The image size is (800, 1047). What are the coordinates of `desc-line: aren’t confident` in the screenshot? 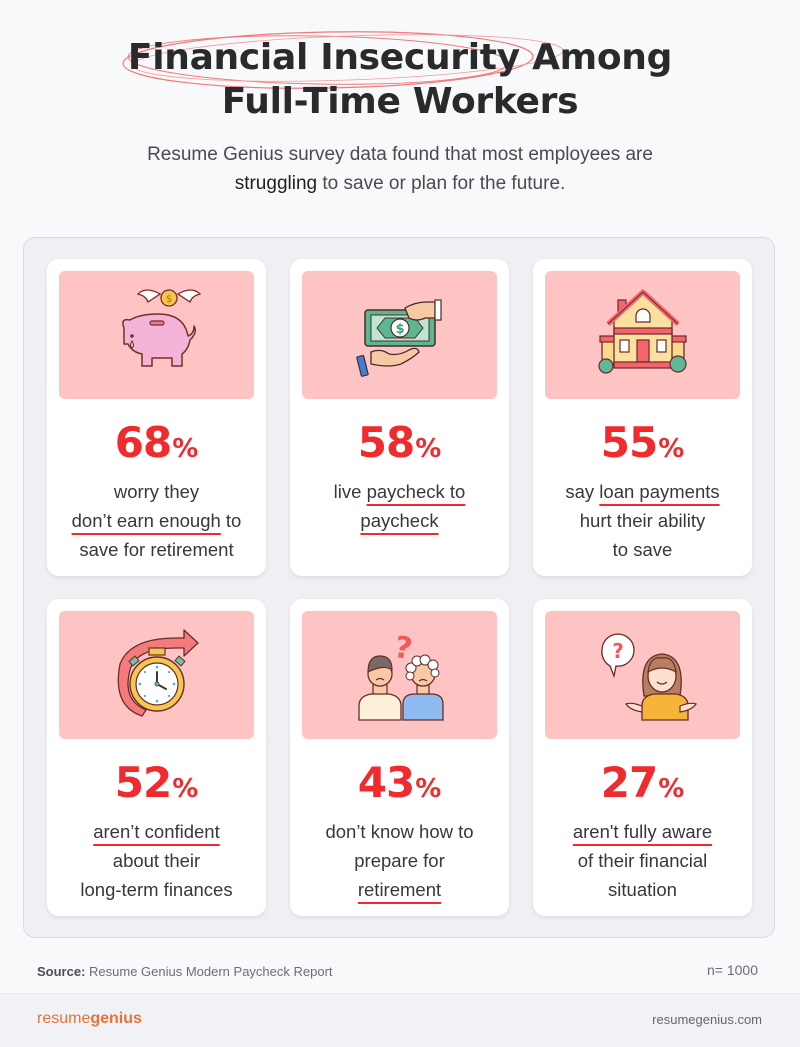 It's located at (156, 831).